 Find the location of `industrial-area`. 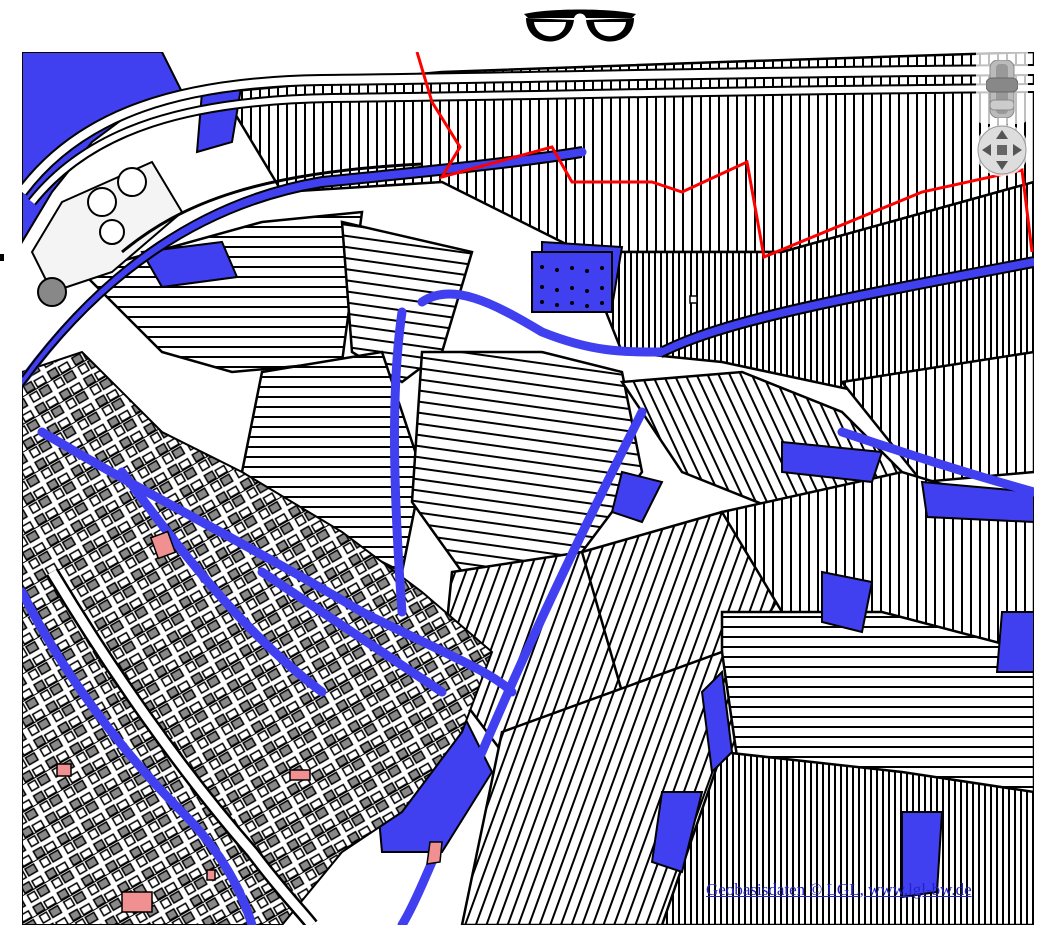

industrial-area is located at coordinates (107, 233).